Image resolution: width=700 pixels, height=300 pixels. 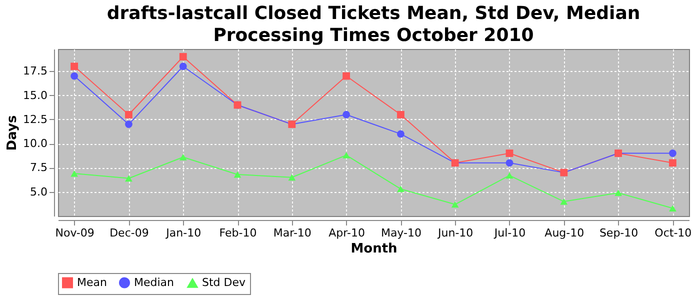 I want to click on y-axis-title: Days, so click(x=12, y=133).